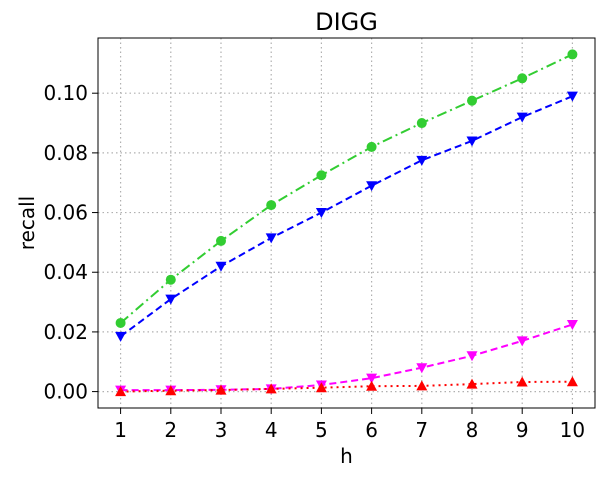  Describe the element at coordinates (65, 153) in the screenshot. I see `y-tick-label: 0.08` at that location.